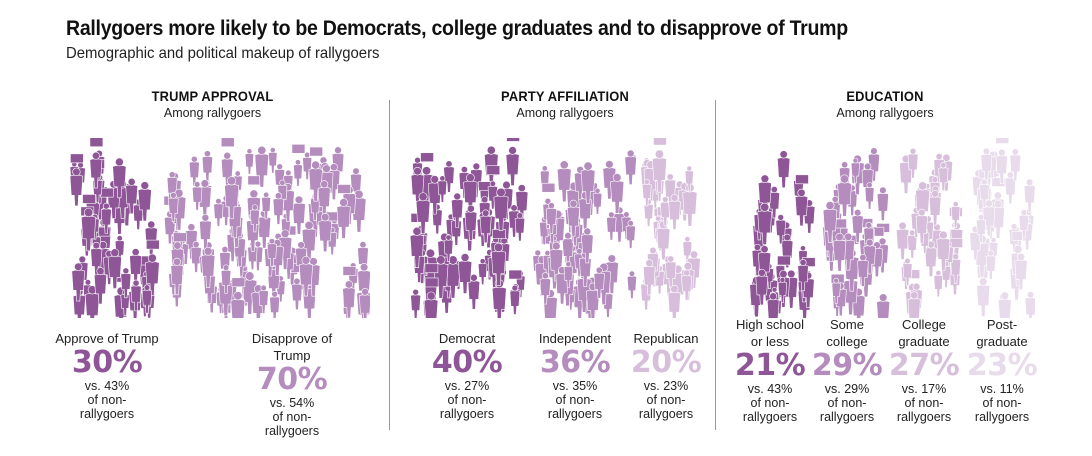 The width and height of the screenshot is (1092, 456). What do you see at coordinates (666, 338) in the screenshot?
I see `category-label: Republican` at bounding box center [666, 338].